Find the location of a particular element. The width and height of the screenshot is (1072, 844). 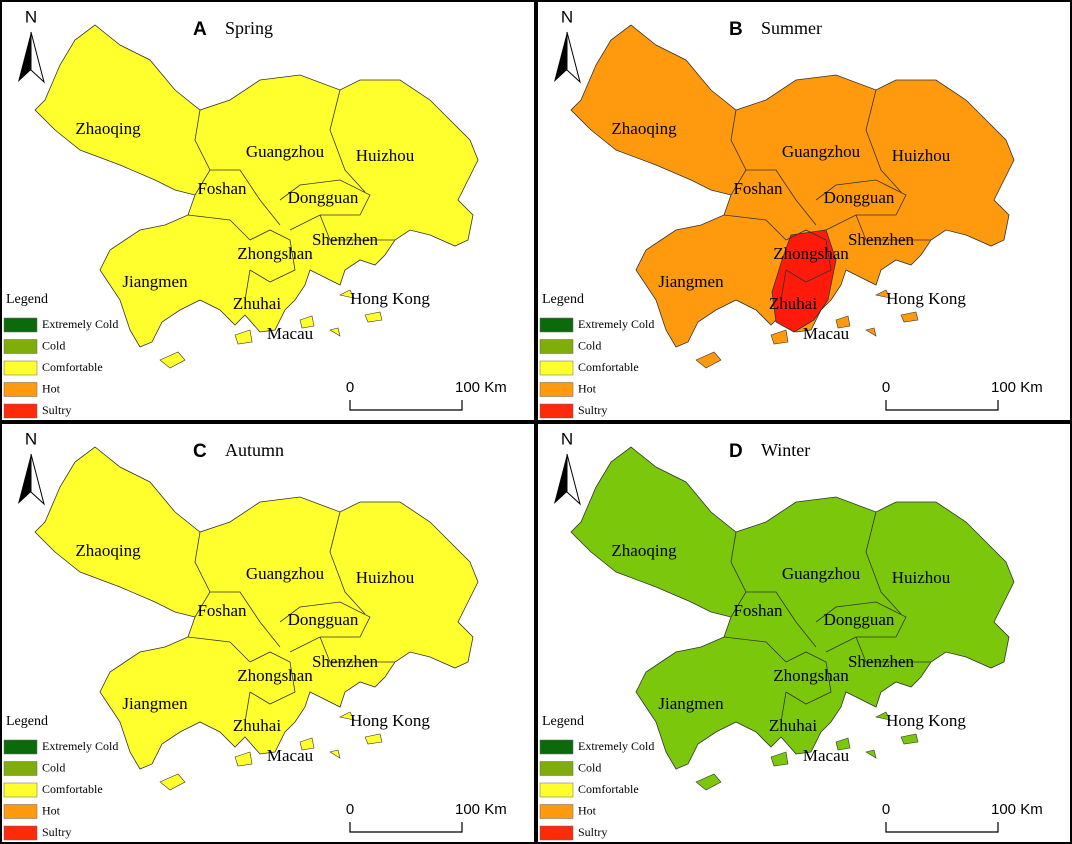

panel-title: Winter is located at coordinates (785, 450).